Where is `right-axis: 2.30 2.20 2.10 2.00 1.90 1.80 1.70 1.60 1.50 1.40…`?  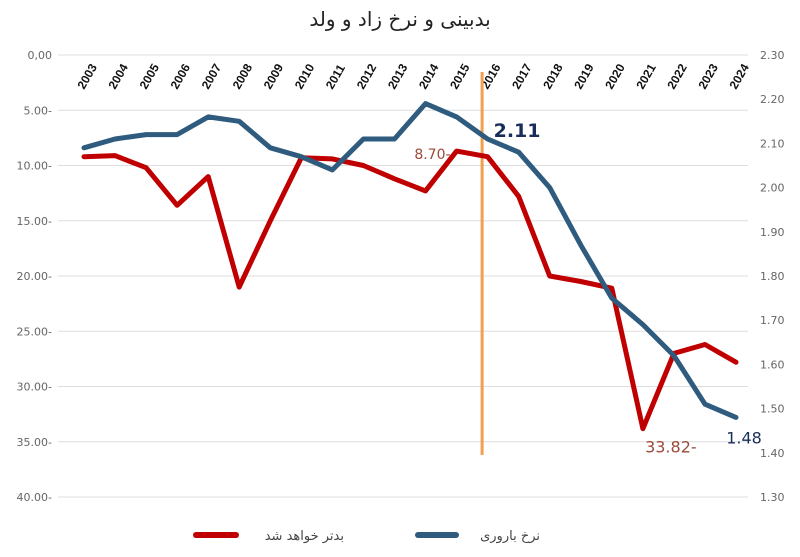 right-axis: 2.30 2.20 2.10 2.00 1.90 1.80 1.70 1.60 1.50 1.40… is located at coordinates (772, 276).